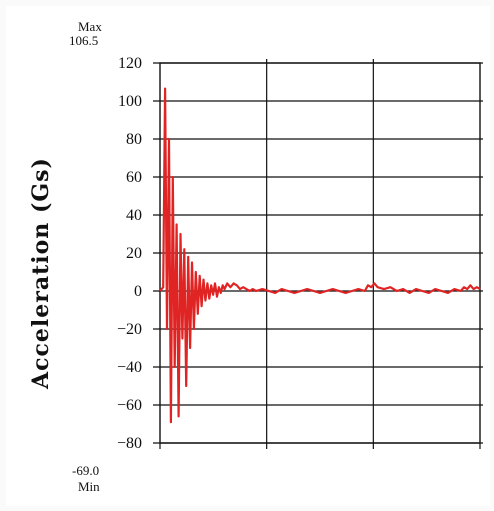  Describe the element at coordinates (138, 291) in the screenshot. I see `y-tick-label: 0` at that location.